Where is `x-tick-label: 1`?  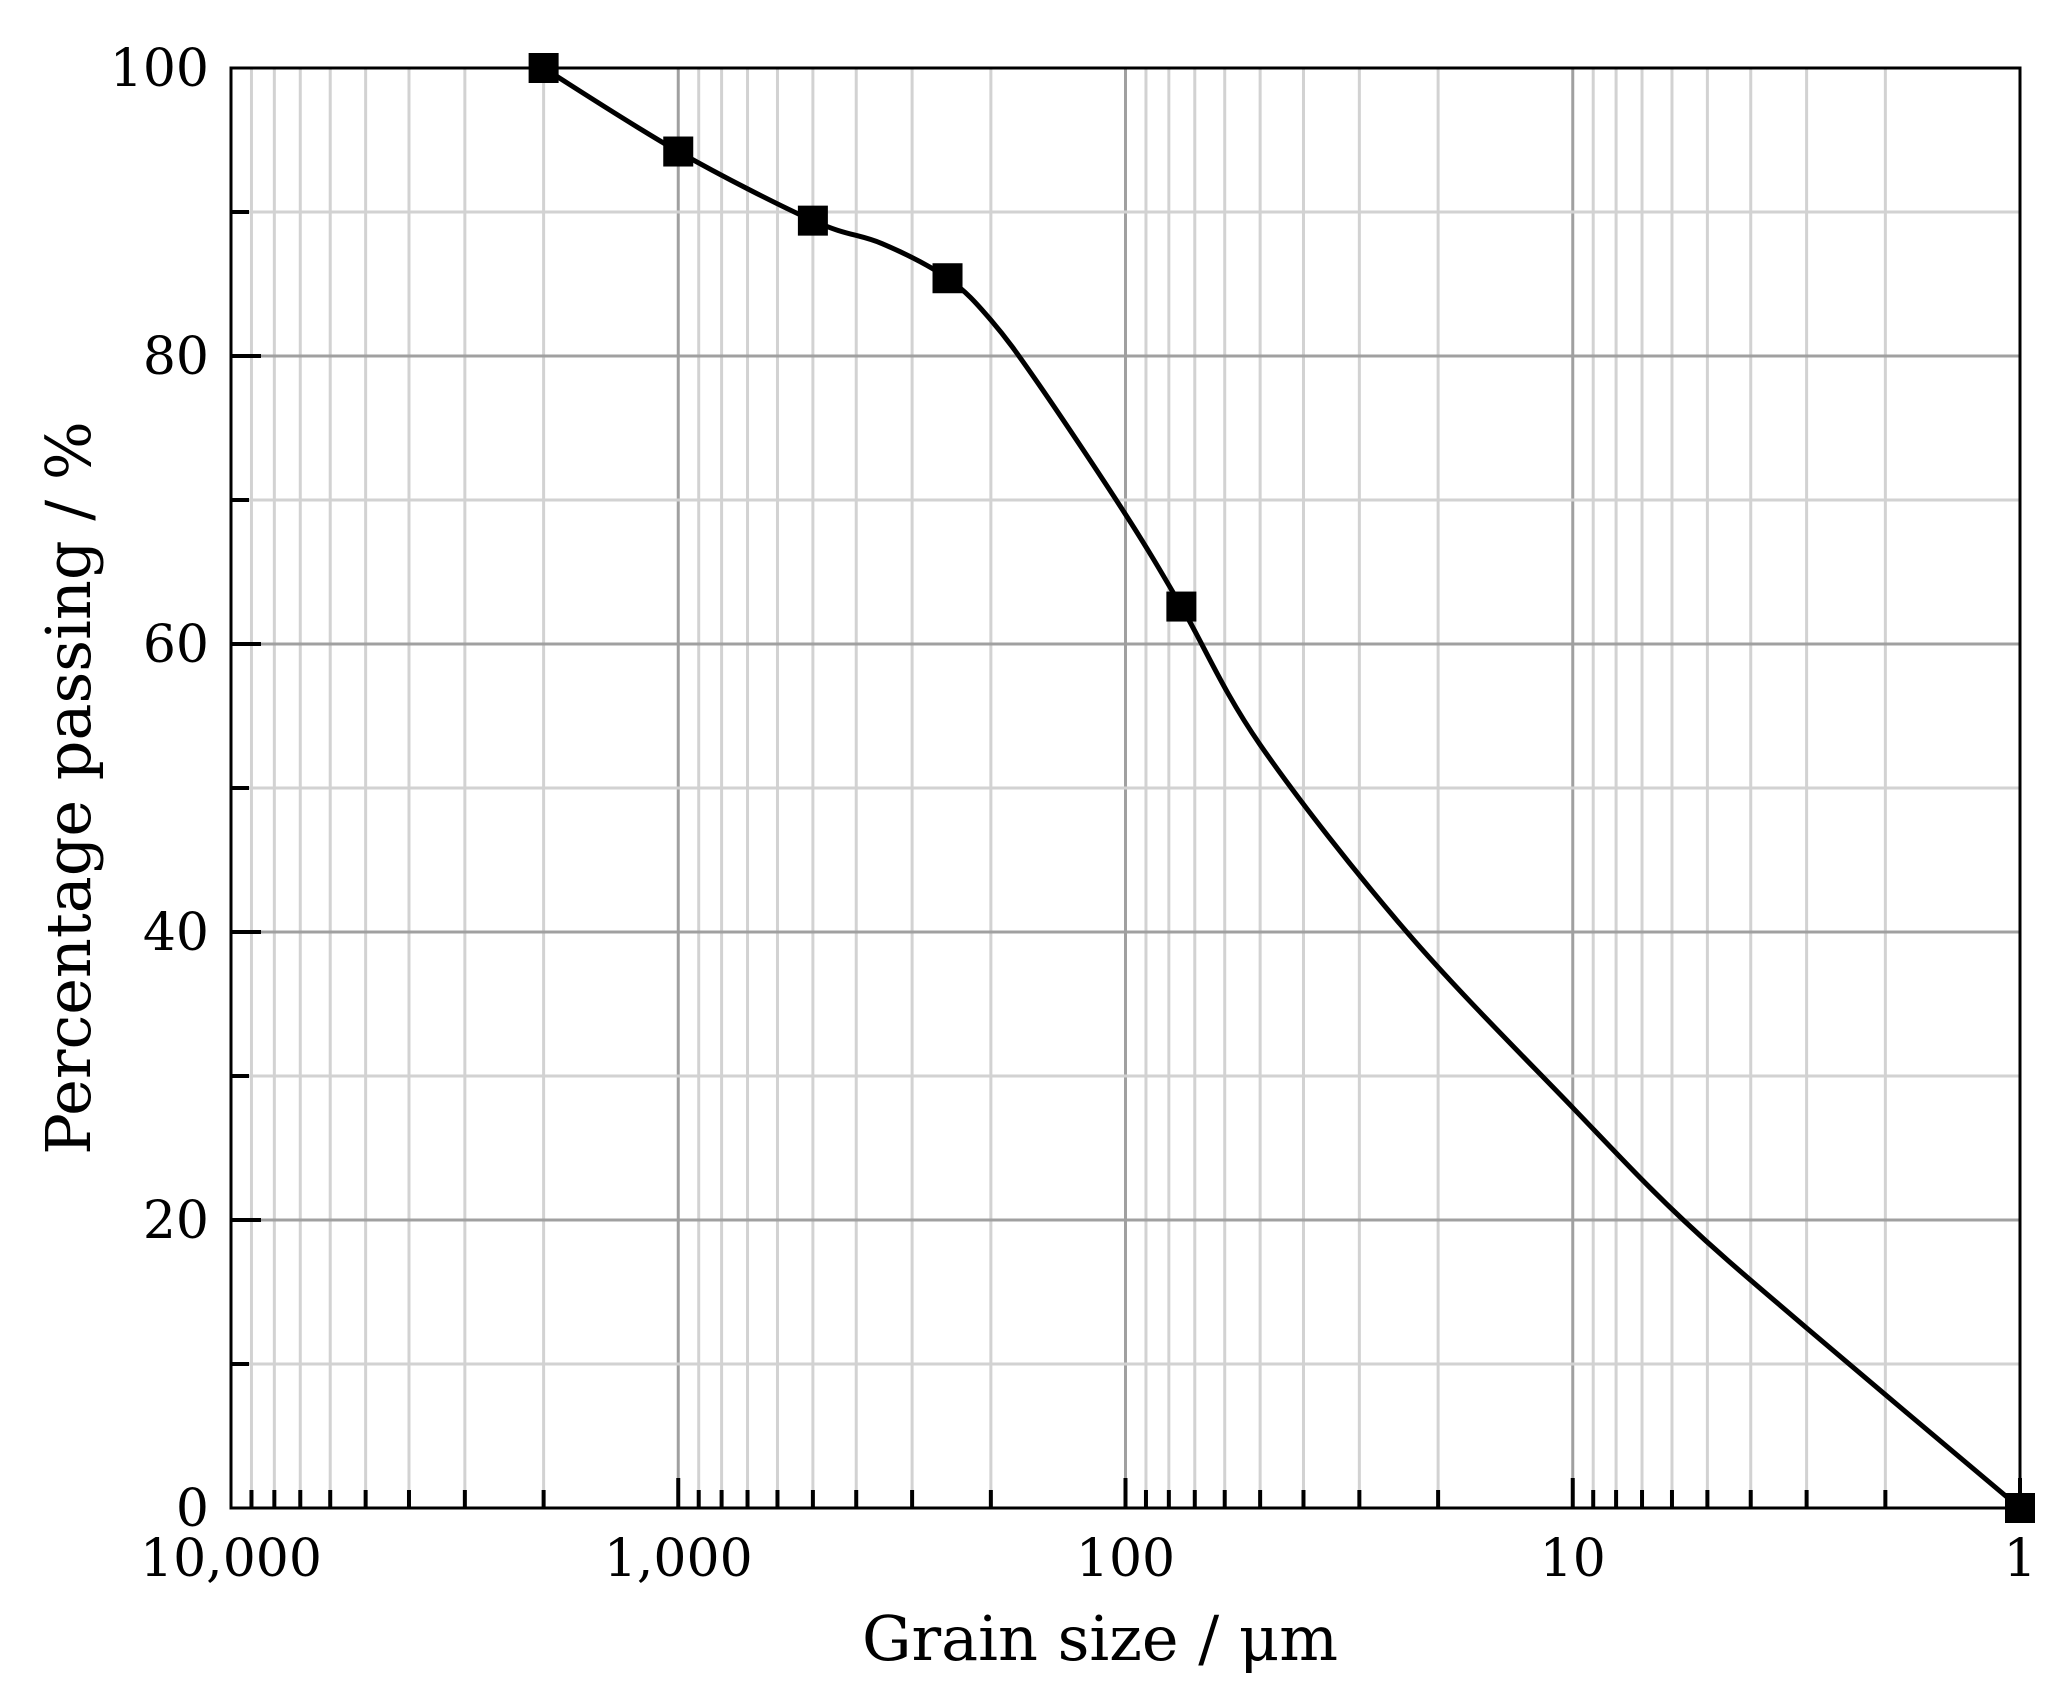 x-tick-label: 1 is located at coordinates (2019, 1559).